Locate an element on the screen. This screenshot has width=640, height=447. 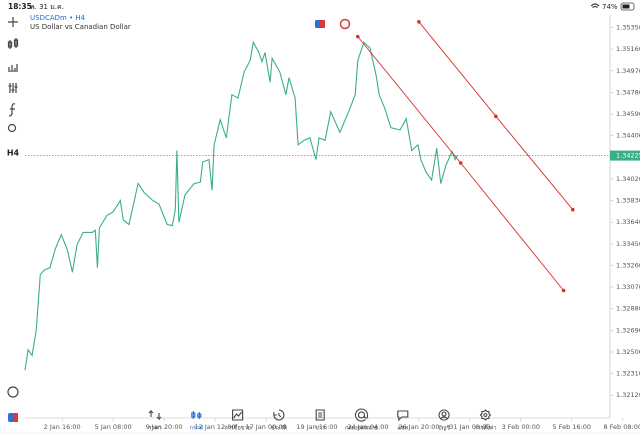
x-tick-label: 5 Feb 16:00 is located at coordinates (572, 427).